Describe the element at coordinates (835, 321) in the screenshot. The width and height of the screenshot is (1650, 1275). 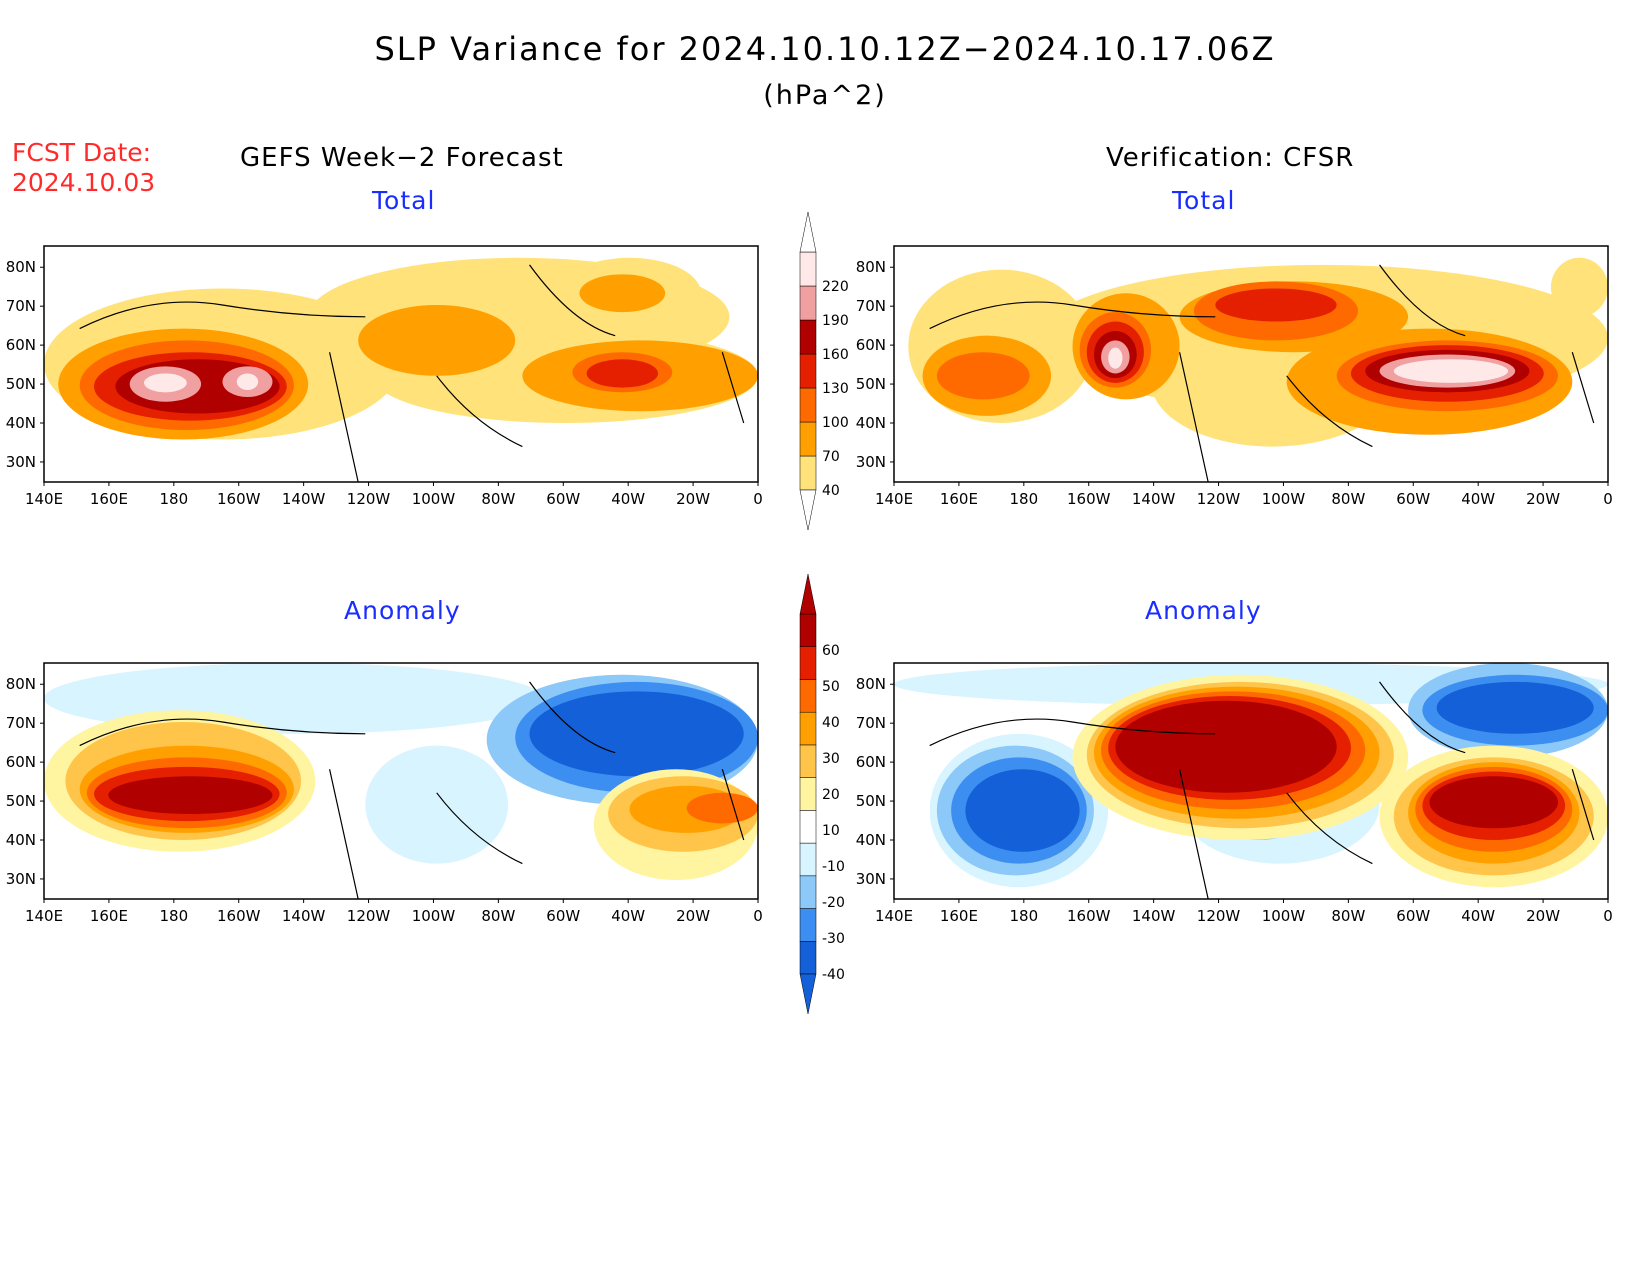
I see `colorbar-label: 190` at that location.